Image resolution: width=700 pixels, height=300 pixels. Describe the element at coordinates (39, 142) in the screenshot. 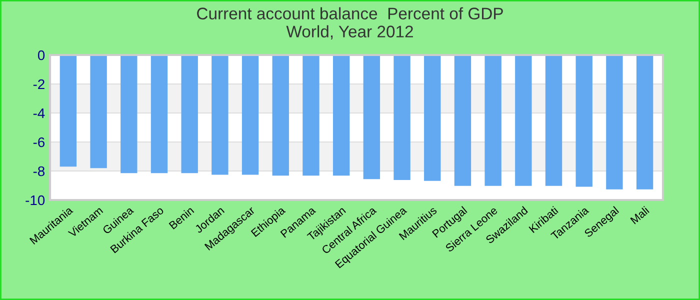

I see `y-tick-label: -6` at that location.